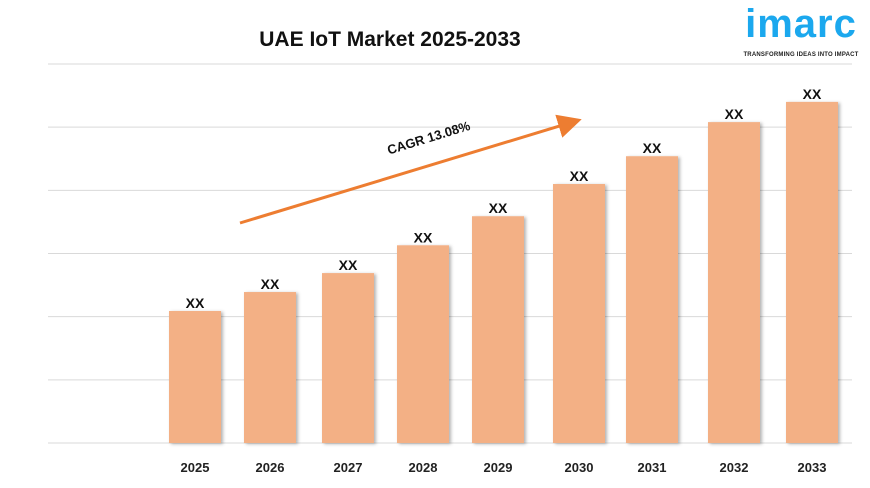 The height and width of the screenshot is (488, 870). Describe the element at coordinates (410, 169) in the screenshot. I see `cagr-arrow` at that location.